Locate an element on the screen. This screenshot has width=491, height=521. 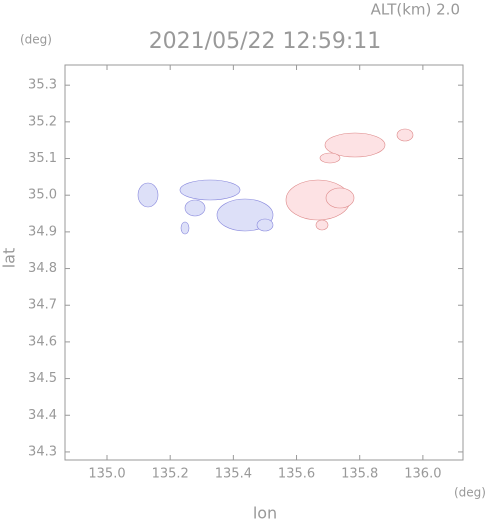
x-tick-label: 135.6 is located at coordinates (296, 474).